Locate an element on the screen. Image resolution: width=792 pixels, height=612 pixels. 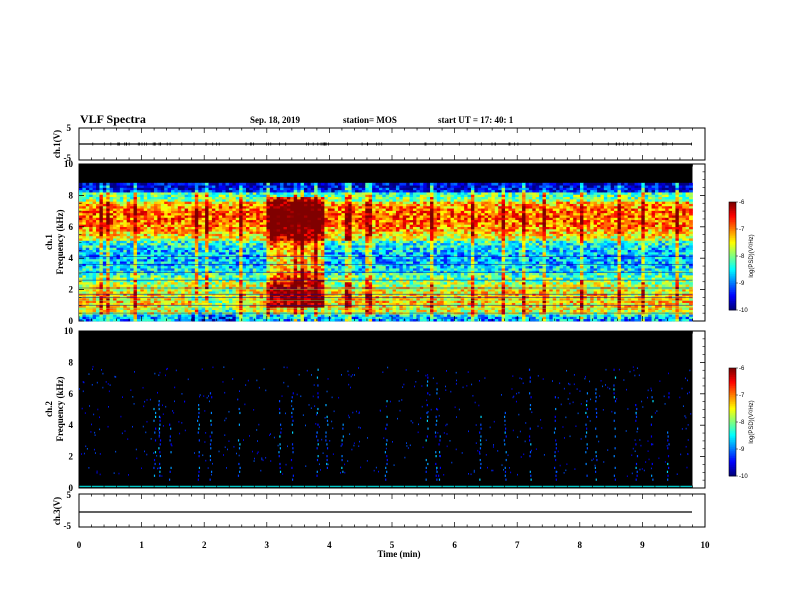
xtick-label-1: 1 is located at coordinates (141, 545).